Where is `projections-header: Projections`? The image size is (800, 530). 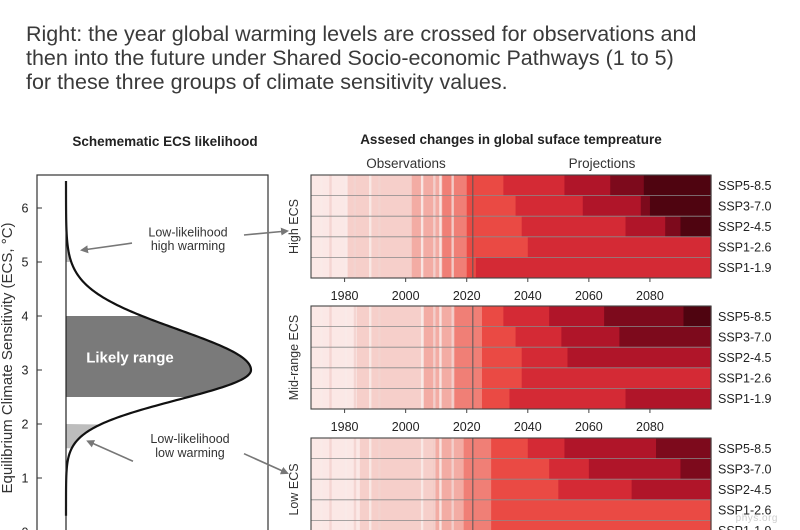 projections-header: Projections is located at coordinates (602, 163).